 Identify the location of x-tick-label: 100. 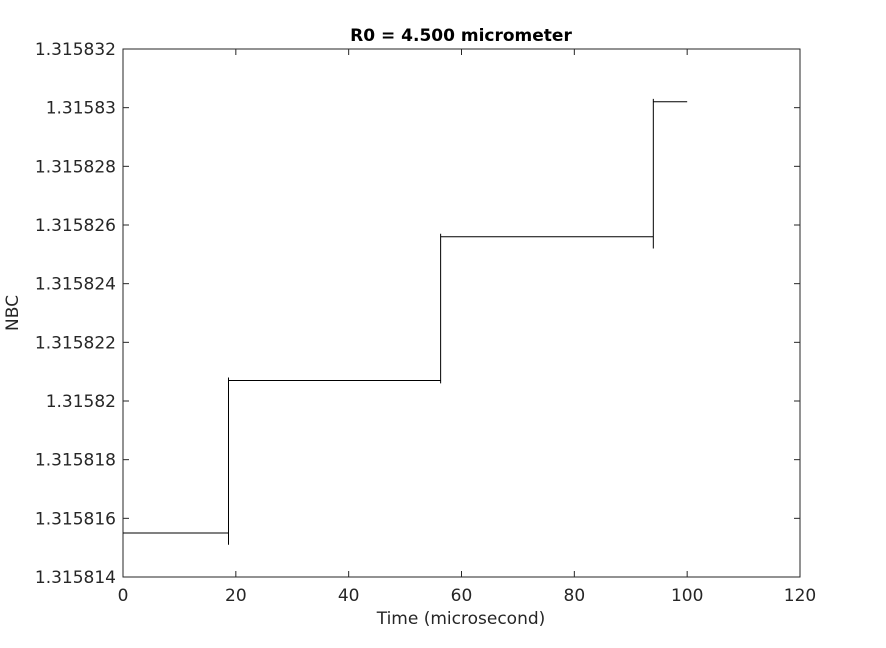
(687, 596).